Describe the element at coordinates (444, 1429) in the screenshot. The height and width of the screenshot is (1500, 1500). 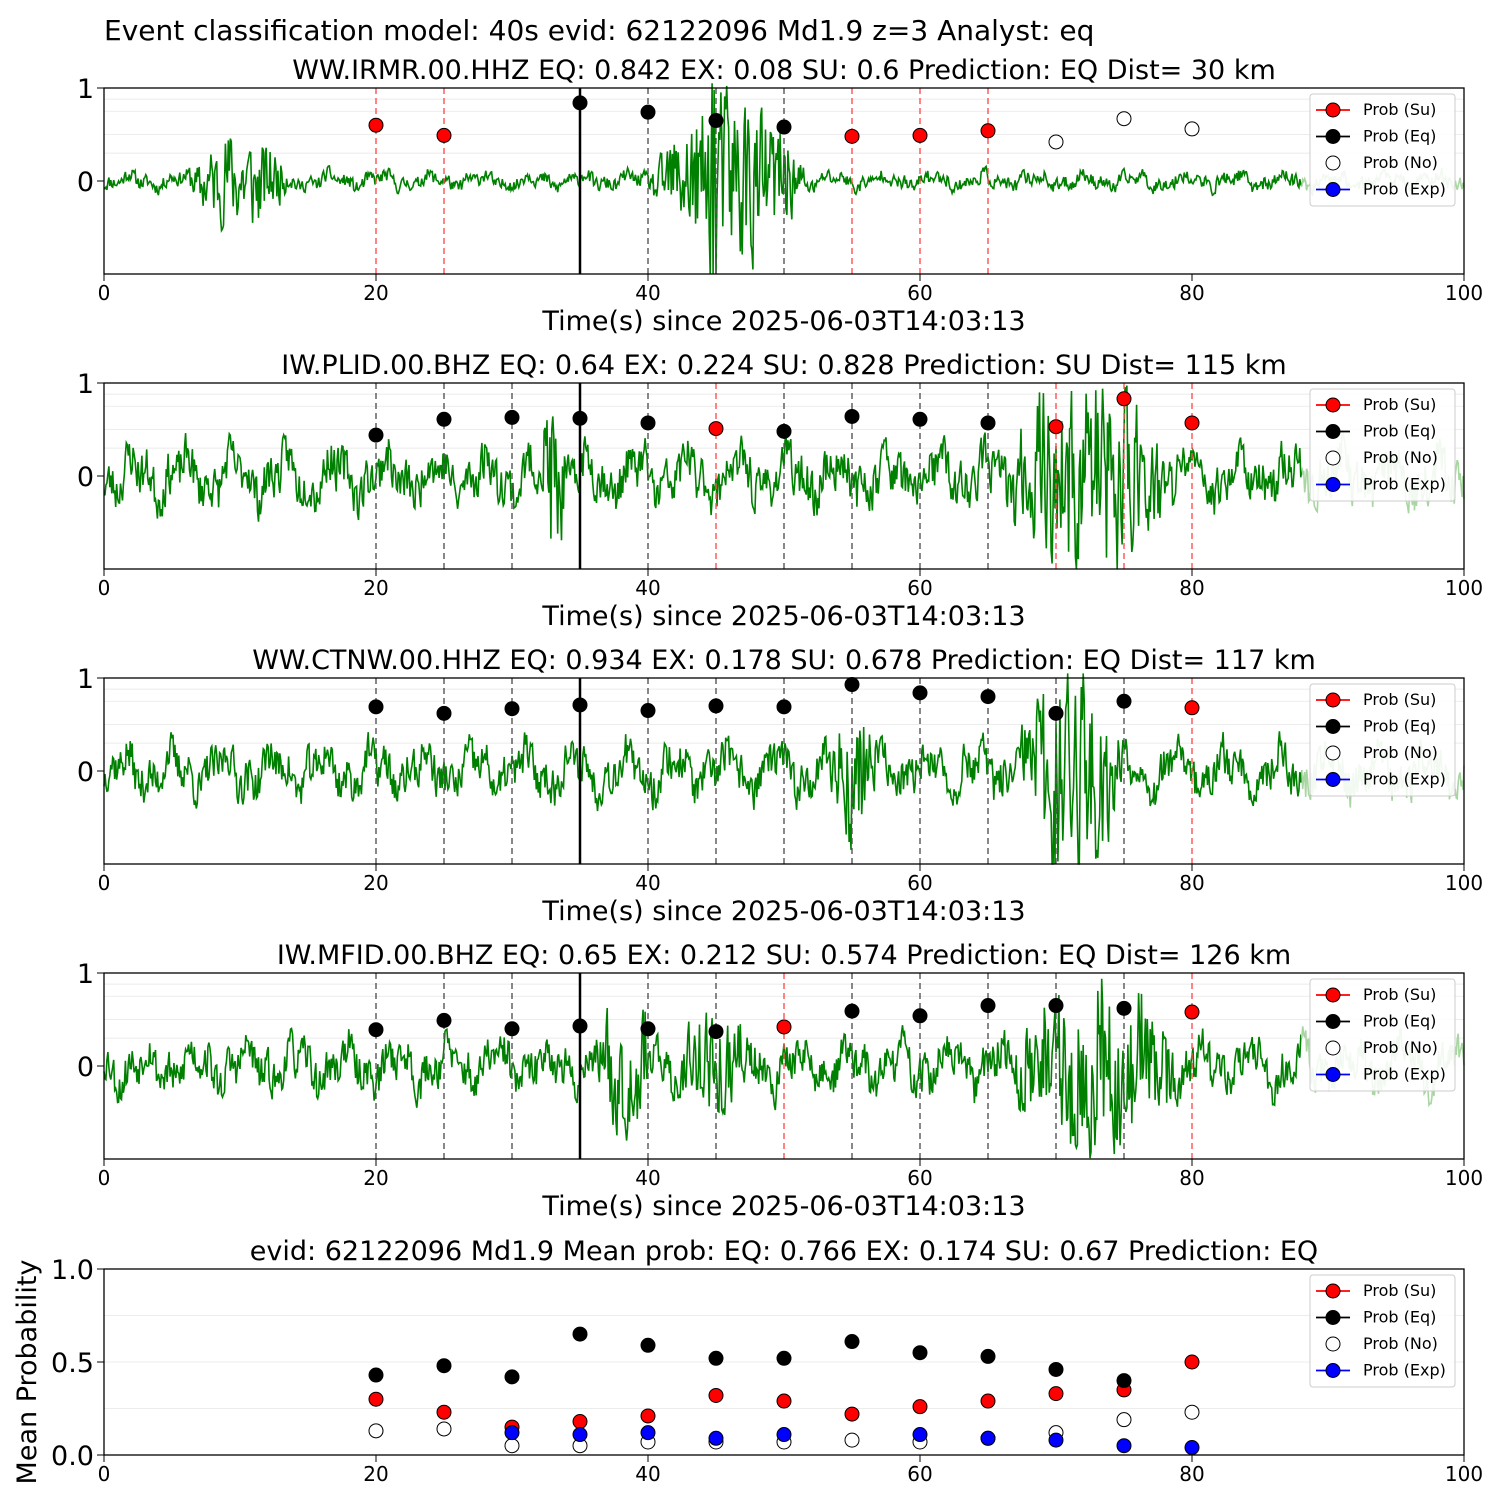
I see `mean-point-no` at that location.